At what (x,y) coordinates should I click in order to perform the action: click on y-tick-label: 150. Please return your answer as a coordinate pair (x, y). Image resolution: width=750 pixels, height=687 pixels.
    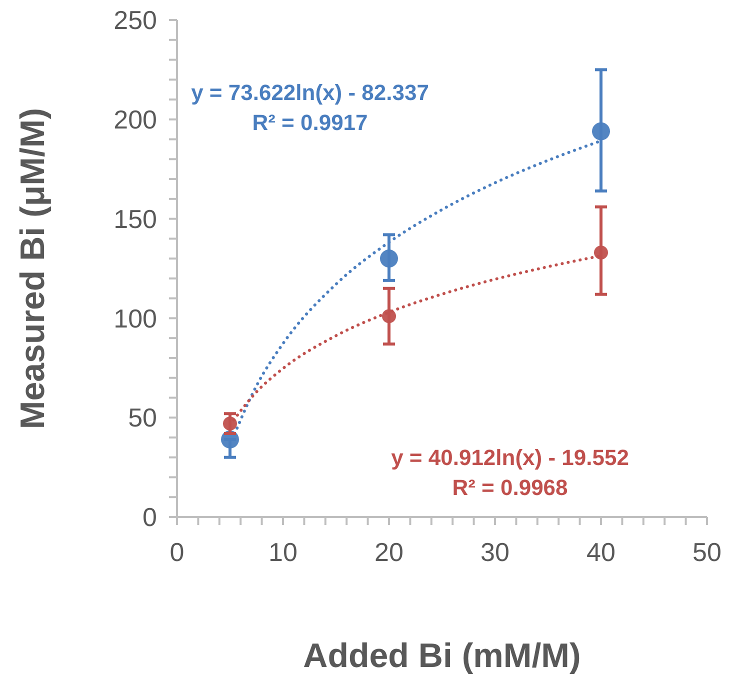
    Looking at the image, I should click on (135, 219).